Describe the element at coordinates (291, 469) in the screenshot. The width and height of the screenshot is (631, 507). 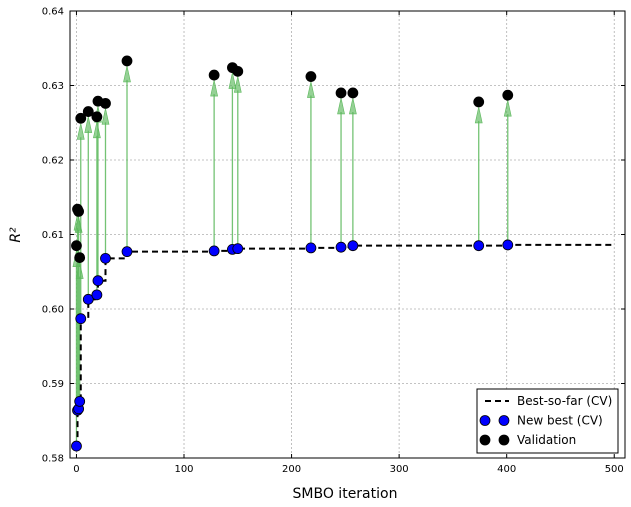
I see `x-tick-label: 200` at that location.